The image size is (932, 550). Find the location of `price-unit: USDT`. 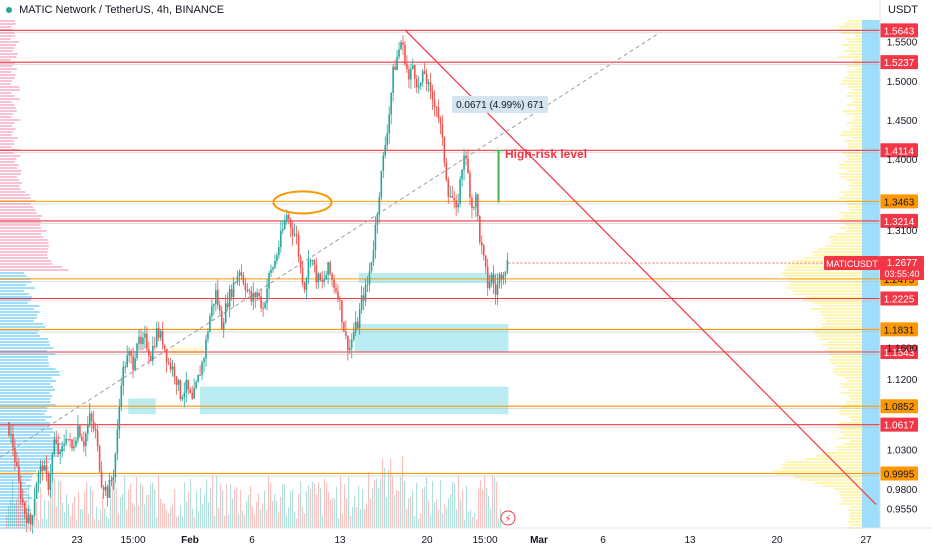

price-unit: USDT is located at coordinates (903, 10).